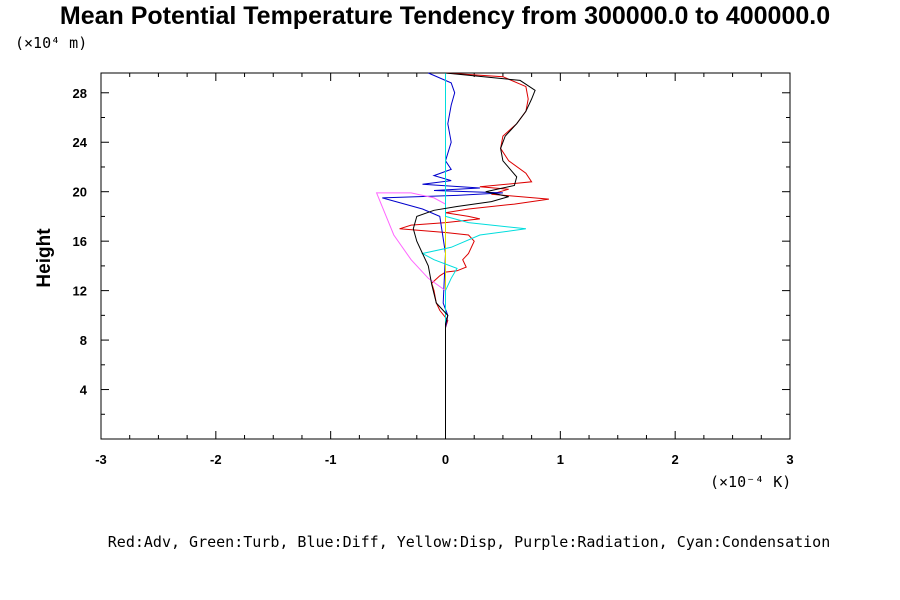 This screenshot has height=600, width=900. What do you see at coordinates (80, 291) in the screenshot?
I see `y-tick-label: 12` at bounding box center [80, 291].